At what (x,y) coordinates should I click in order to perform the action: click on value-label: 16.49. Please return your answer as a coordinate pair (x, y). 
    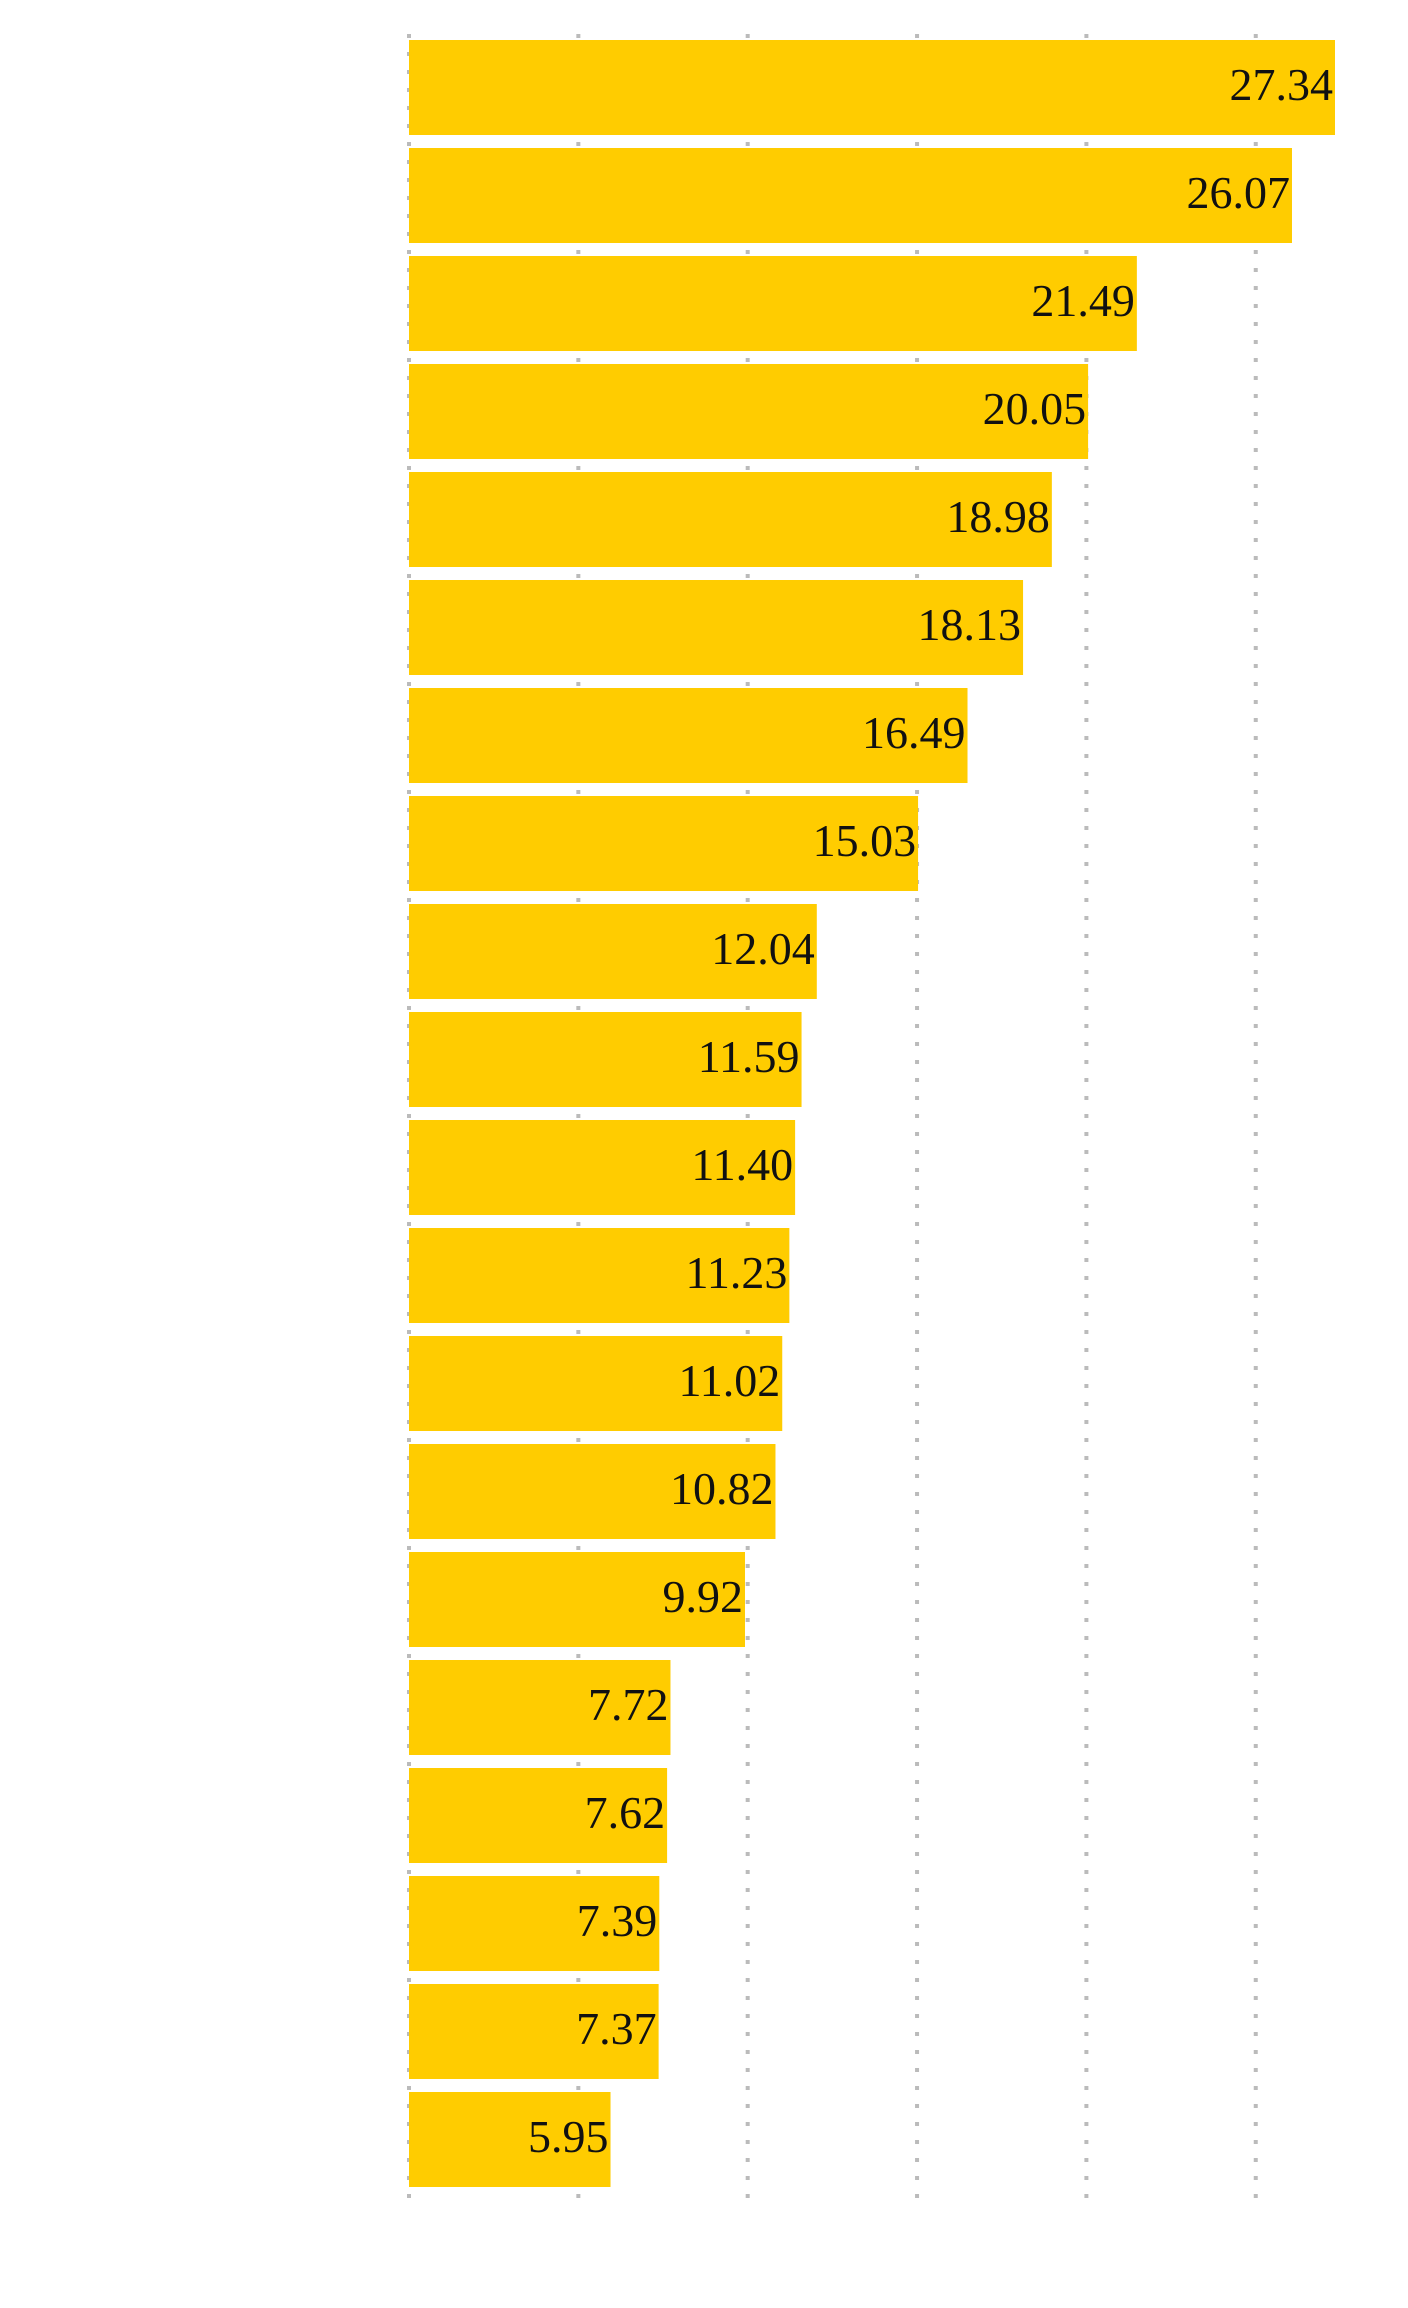
    Looking at the image, I should click on (914, 732).